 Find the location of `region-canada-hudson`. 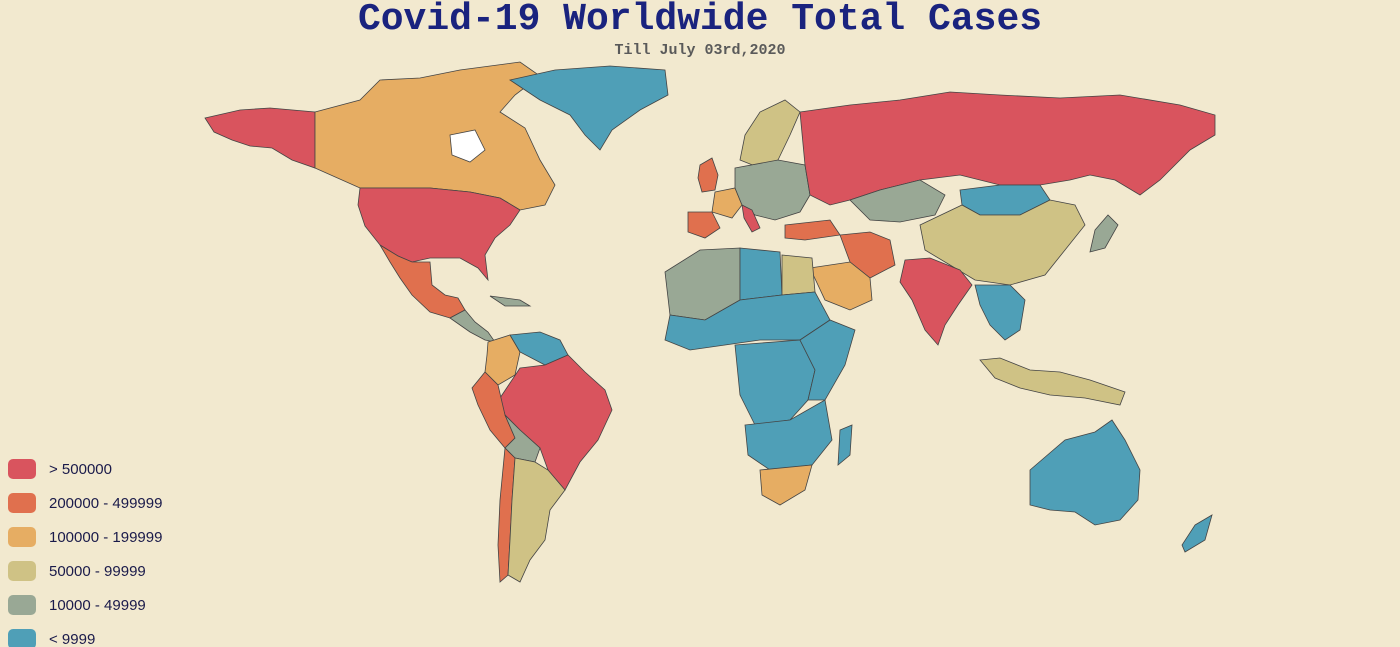

region-canada-hudson is located at coordinates (467, 146).